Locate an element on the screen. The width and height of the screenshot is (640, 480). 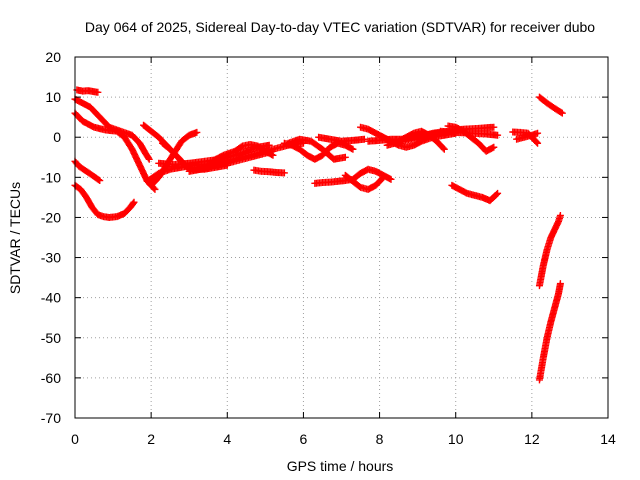
x-tick-label: 8 is located at coordinates (380, 439).